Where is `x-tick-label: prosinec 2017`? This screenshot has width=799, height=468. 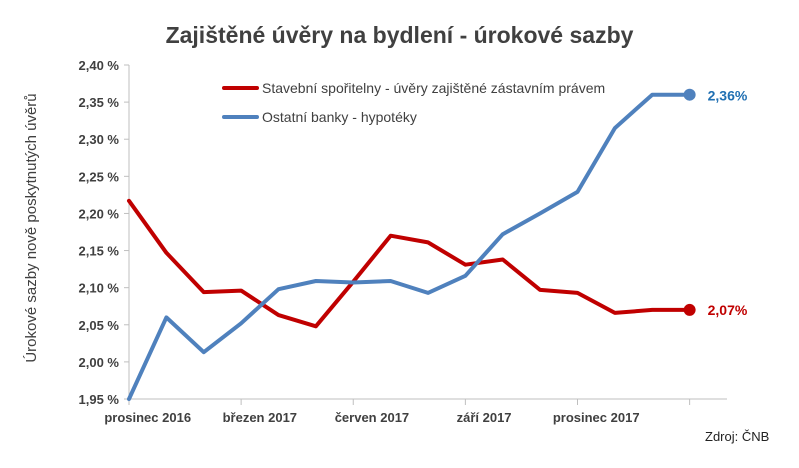
x-tick-label: prosinec 2017 is located at coordinates (596, 417).